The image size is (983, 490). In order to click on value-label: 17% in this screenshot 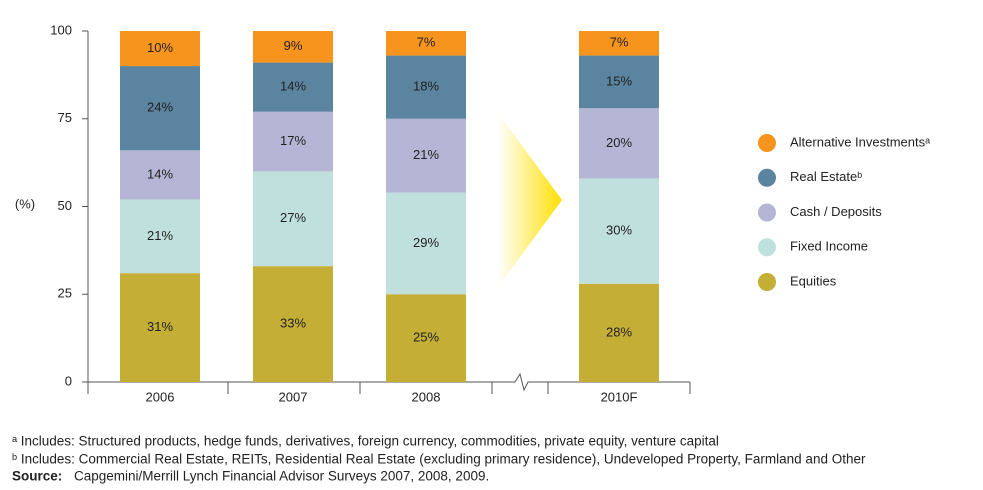, I will do `click(293, 140)`.